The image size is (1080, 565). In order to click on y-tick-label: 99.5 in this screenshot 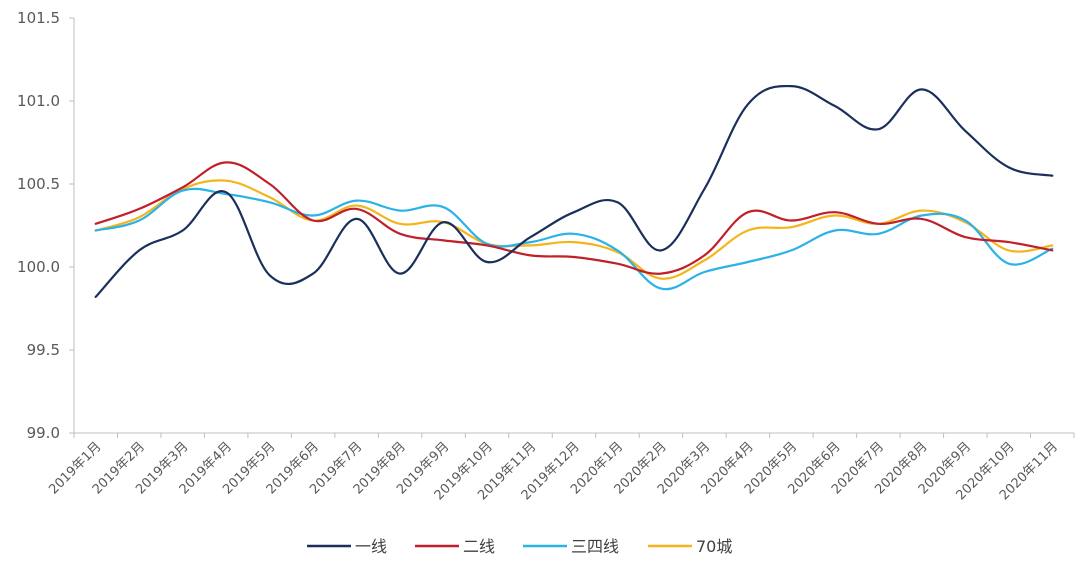, I will do `click(43, 350)`.